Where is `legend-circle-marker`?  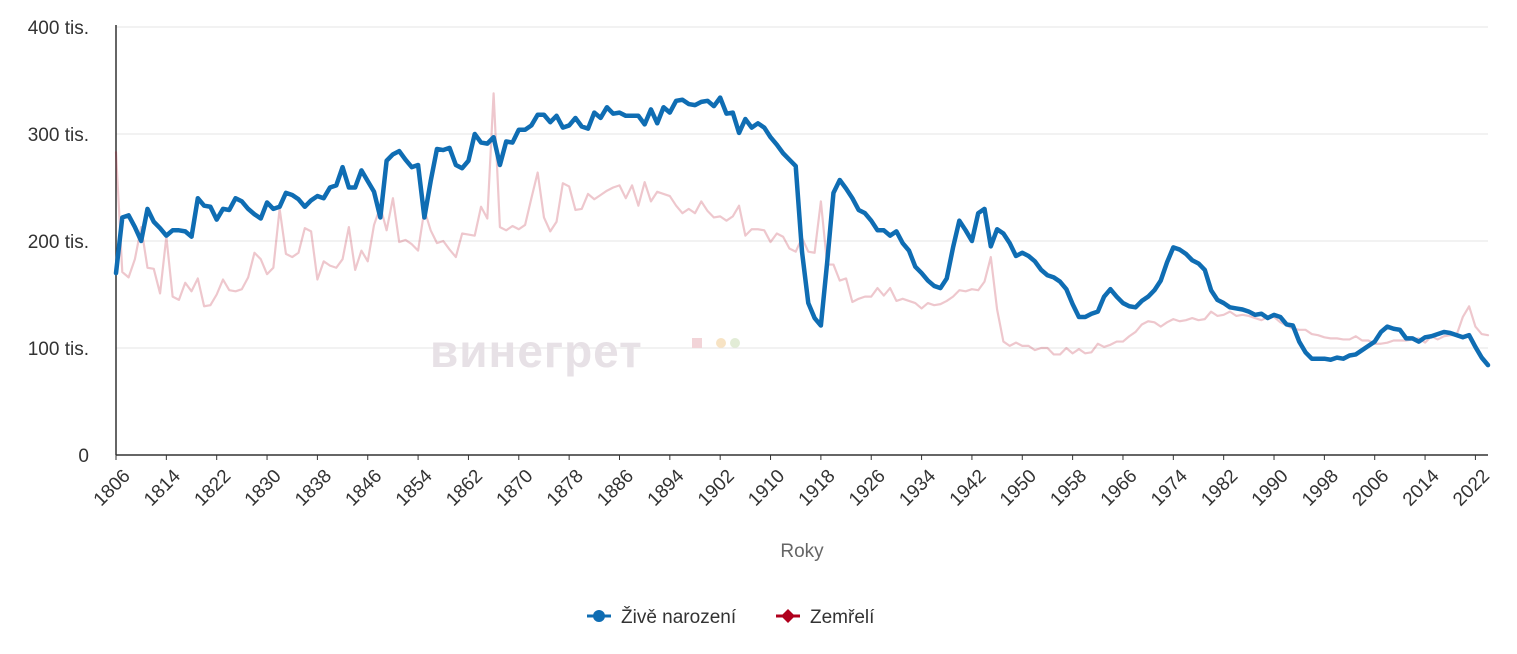 legend-circle-marker is located at coordinates (599, 616).